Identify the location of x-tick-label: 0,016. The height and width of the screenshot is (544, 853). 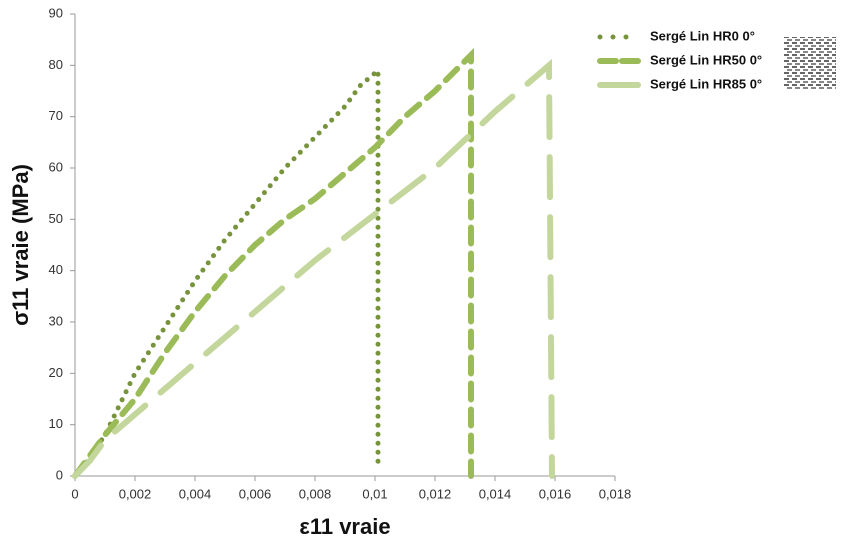
(555, 493).